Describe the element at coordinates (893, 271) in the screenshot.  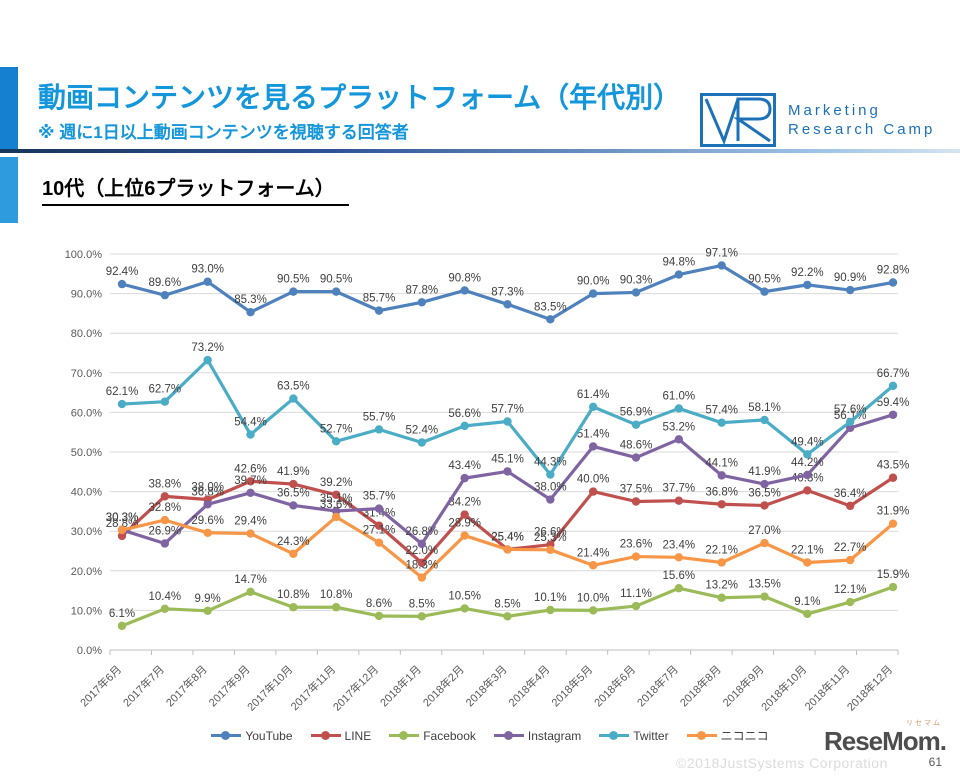
I see `data-label: 92.8%` at that location.